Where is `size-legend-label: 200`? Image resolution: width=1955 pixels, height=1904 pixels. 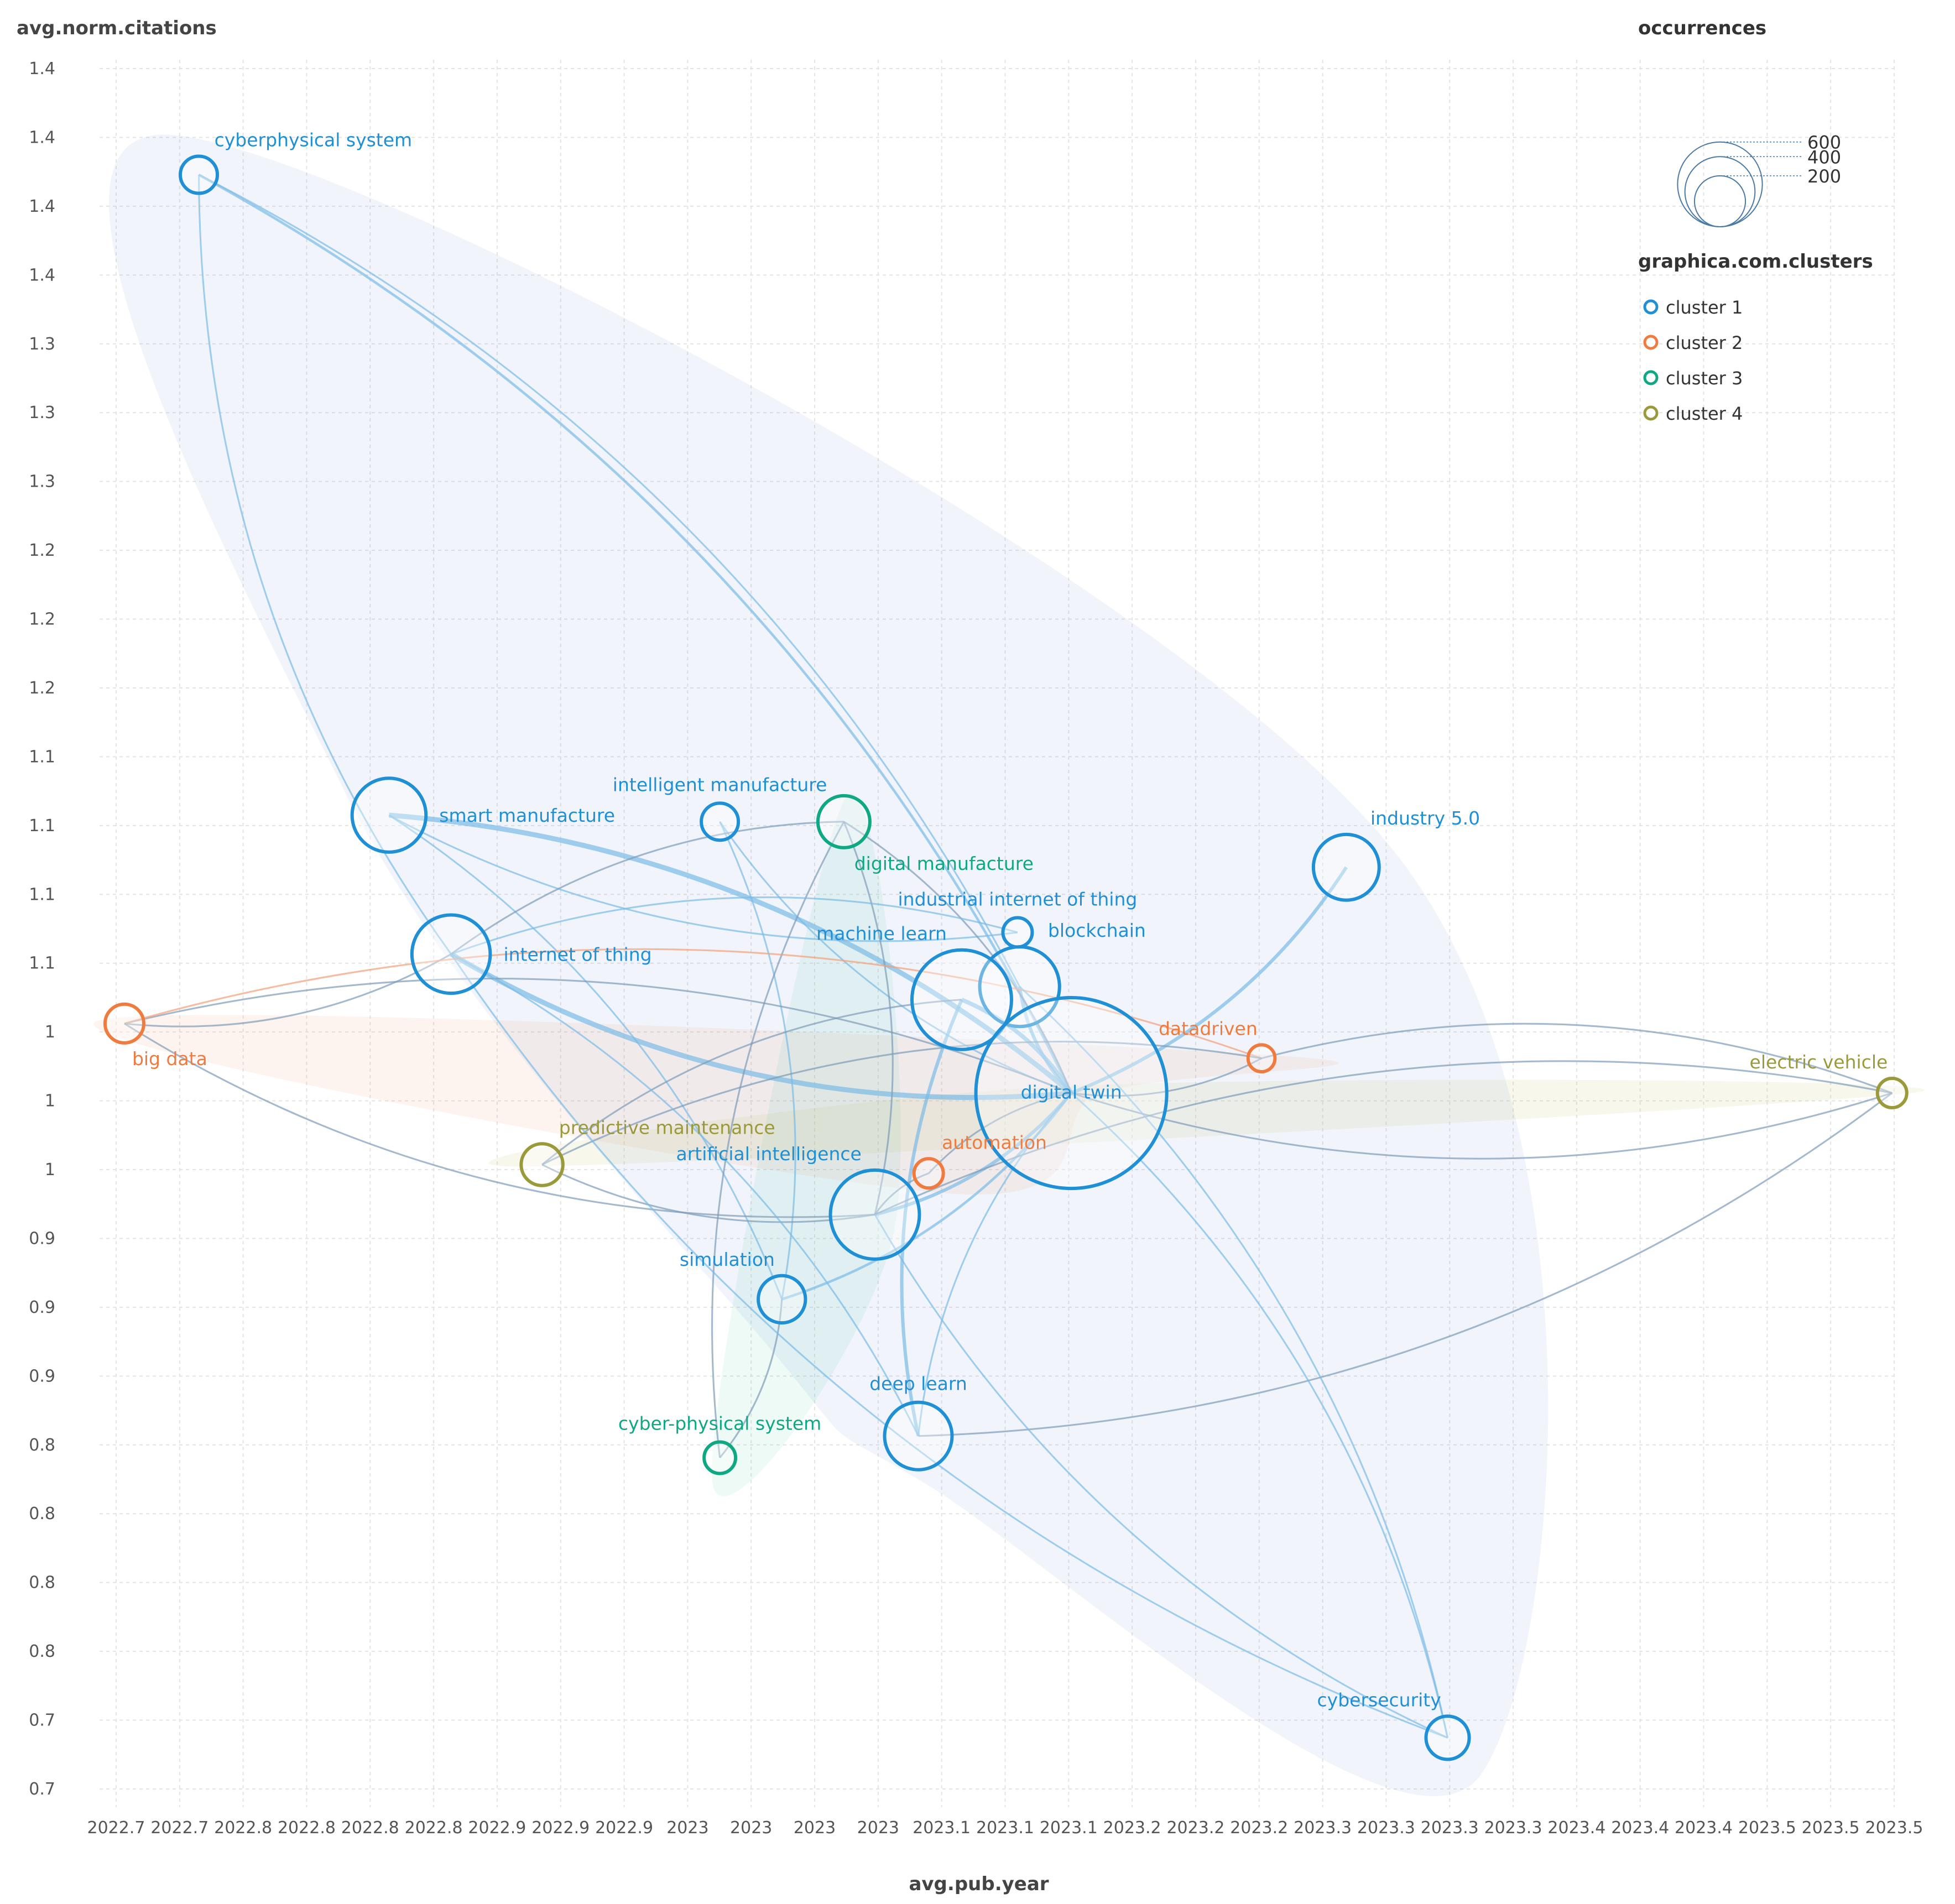 size-legend-label: 200 is located at coordinates (1824, 177).